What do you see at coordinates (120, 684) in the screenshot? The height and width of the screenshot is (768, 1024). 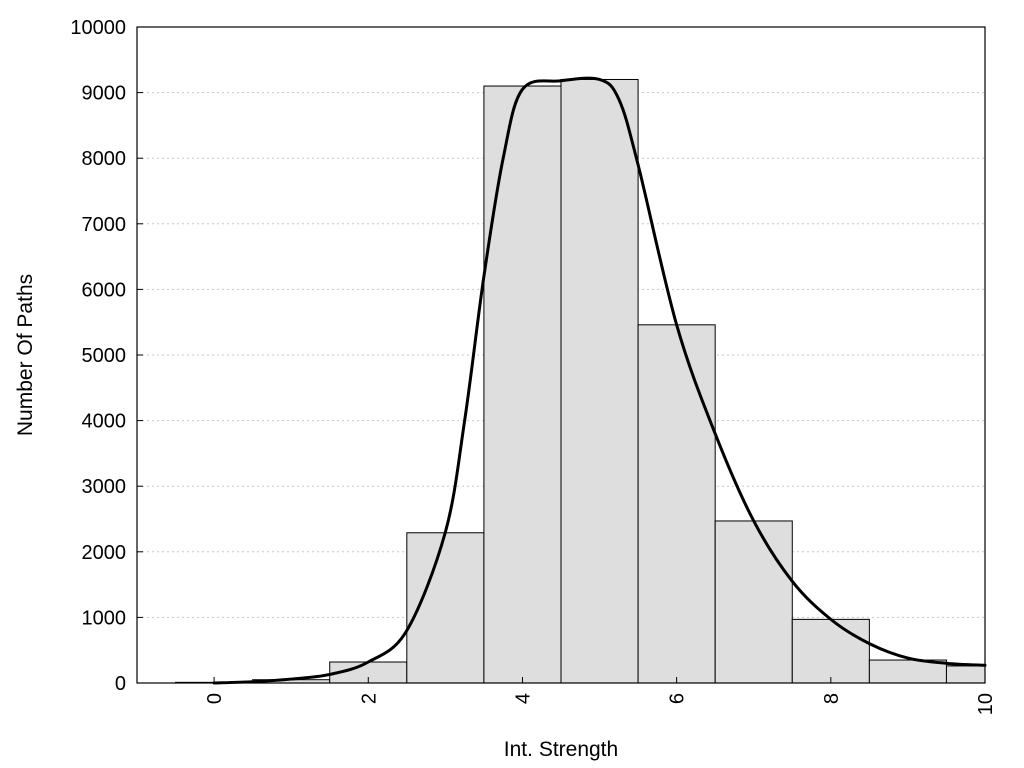 I see `y-tick-label-0: 0` at bounding box center [120, 684].